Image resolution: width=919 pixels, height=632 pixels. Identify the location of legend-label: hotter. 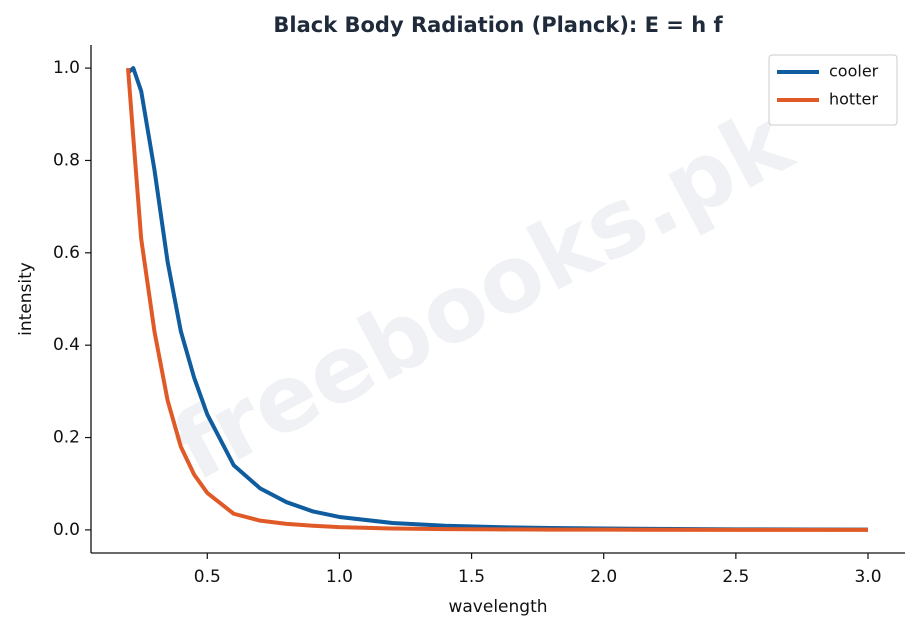
(853, 99).